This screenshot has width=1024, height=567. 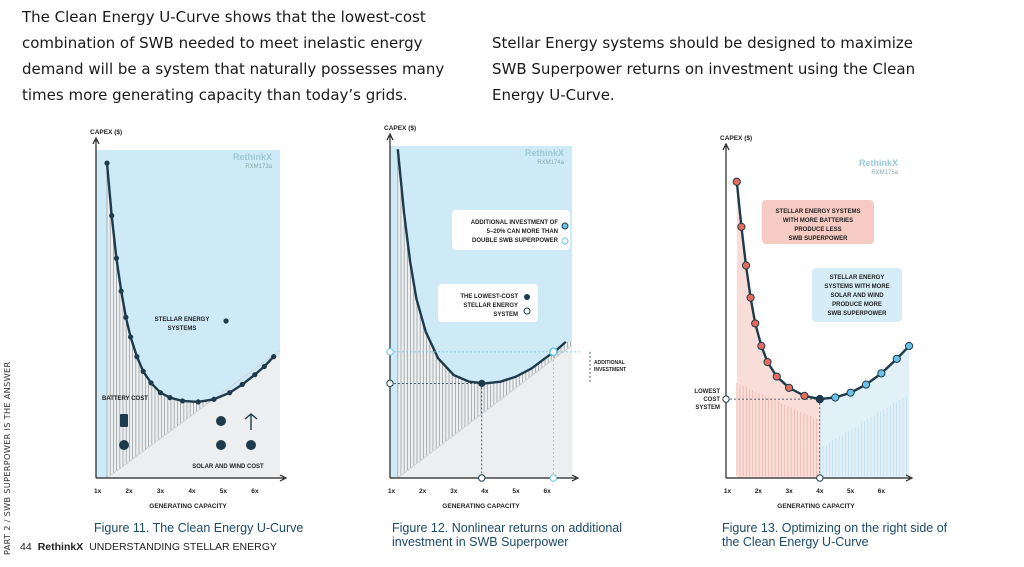 I want to click on additional-investment-text: DOUBLE SWB SUPERPOWER, so click(x=515, y=241).